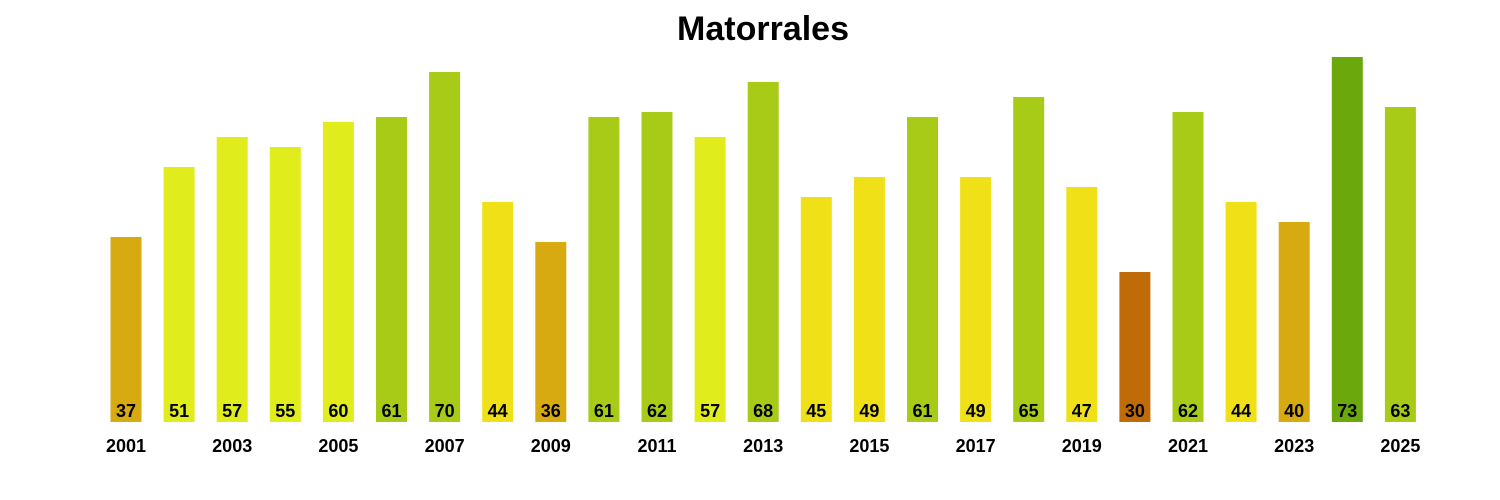 Image resolution: width=1500 pixels, height=500 pixels. What do you see at coordinates (179, 294) in the screenshot?
I see `bar-2002` at bounding box center [179, 294].